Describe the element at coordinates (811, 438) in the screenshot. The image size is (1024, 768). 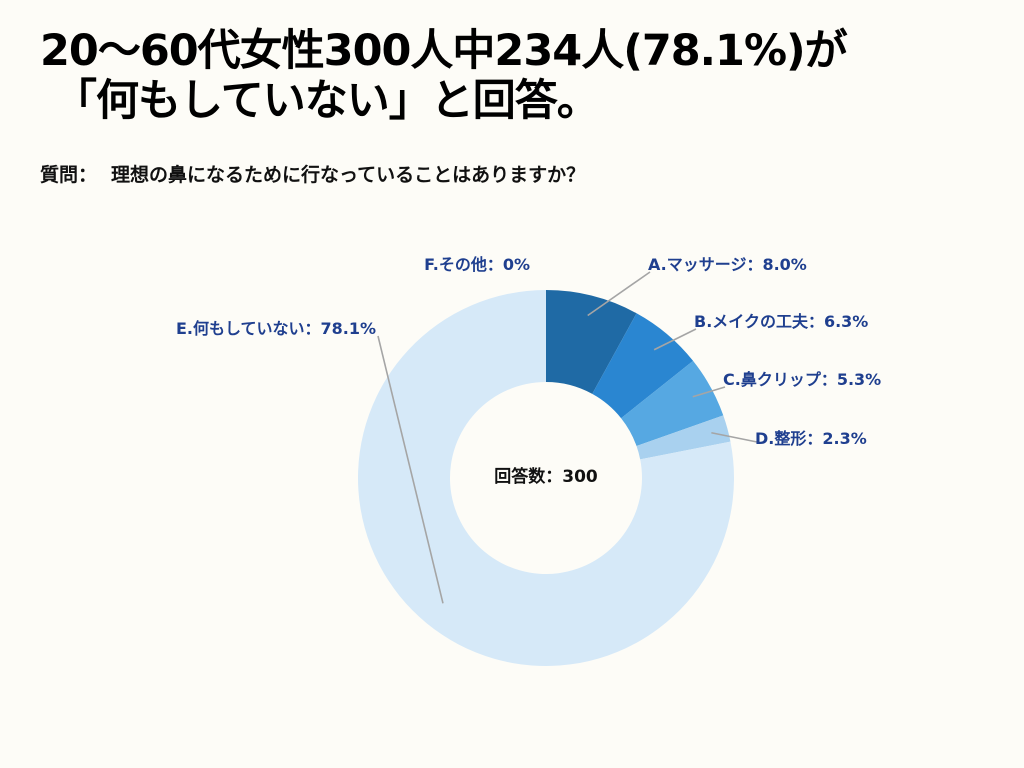
I see `slice-d-label: D.整形：2.3%` at that location.